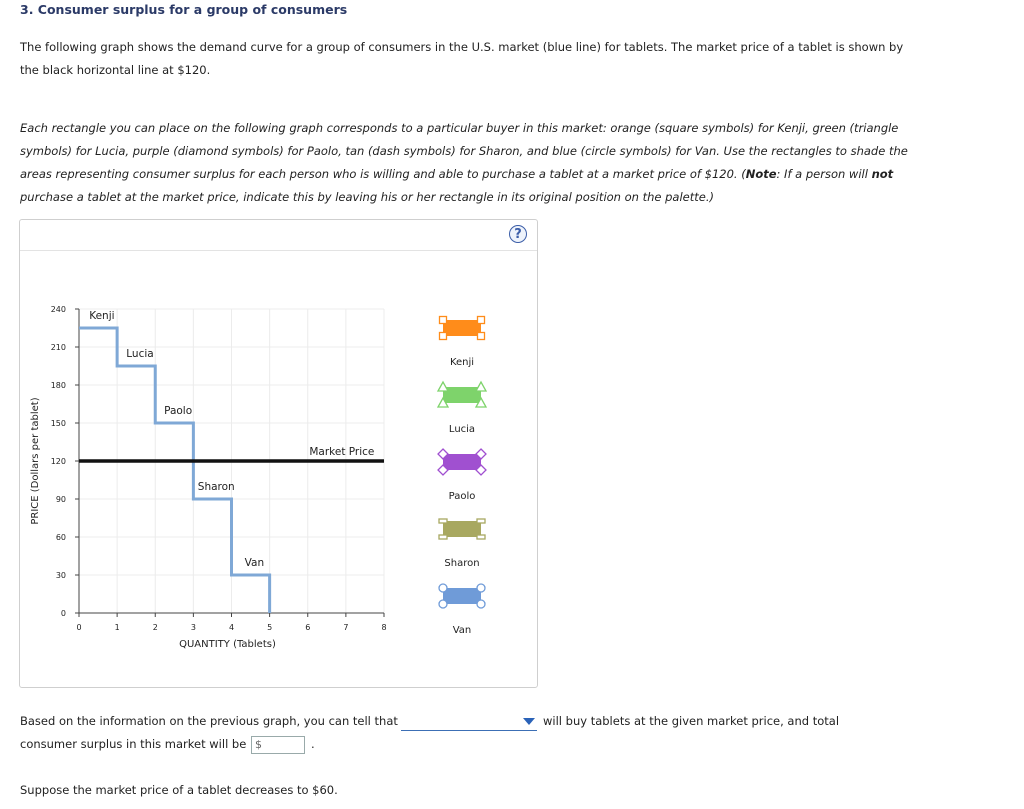 The image size is (1024, 809). What do you see at coordinates (518, 234) in the screenshot?
I see `help-icon: ?` at bounding box center [518, 234].